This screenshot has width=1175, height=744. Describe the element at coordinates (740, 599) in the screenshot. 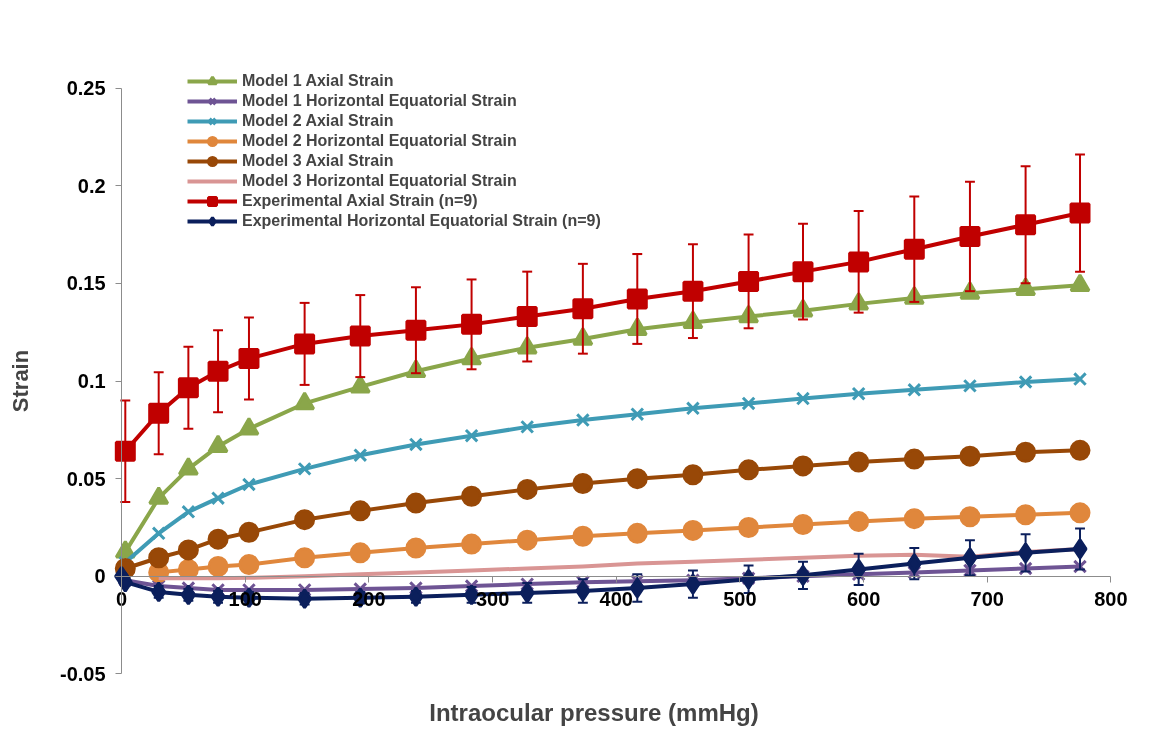

I see `x-tick-label: 500` at that location.